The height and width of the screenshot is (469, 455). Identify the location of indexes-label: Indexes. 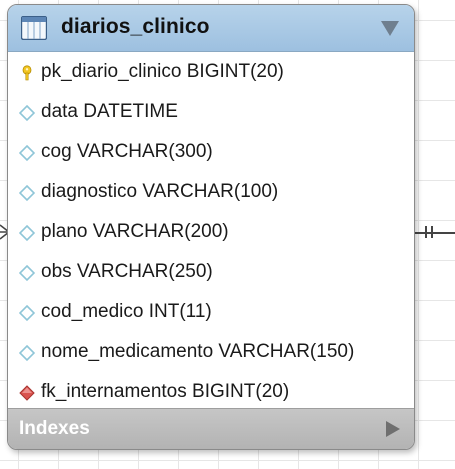
(54, 428).